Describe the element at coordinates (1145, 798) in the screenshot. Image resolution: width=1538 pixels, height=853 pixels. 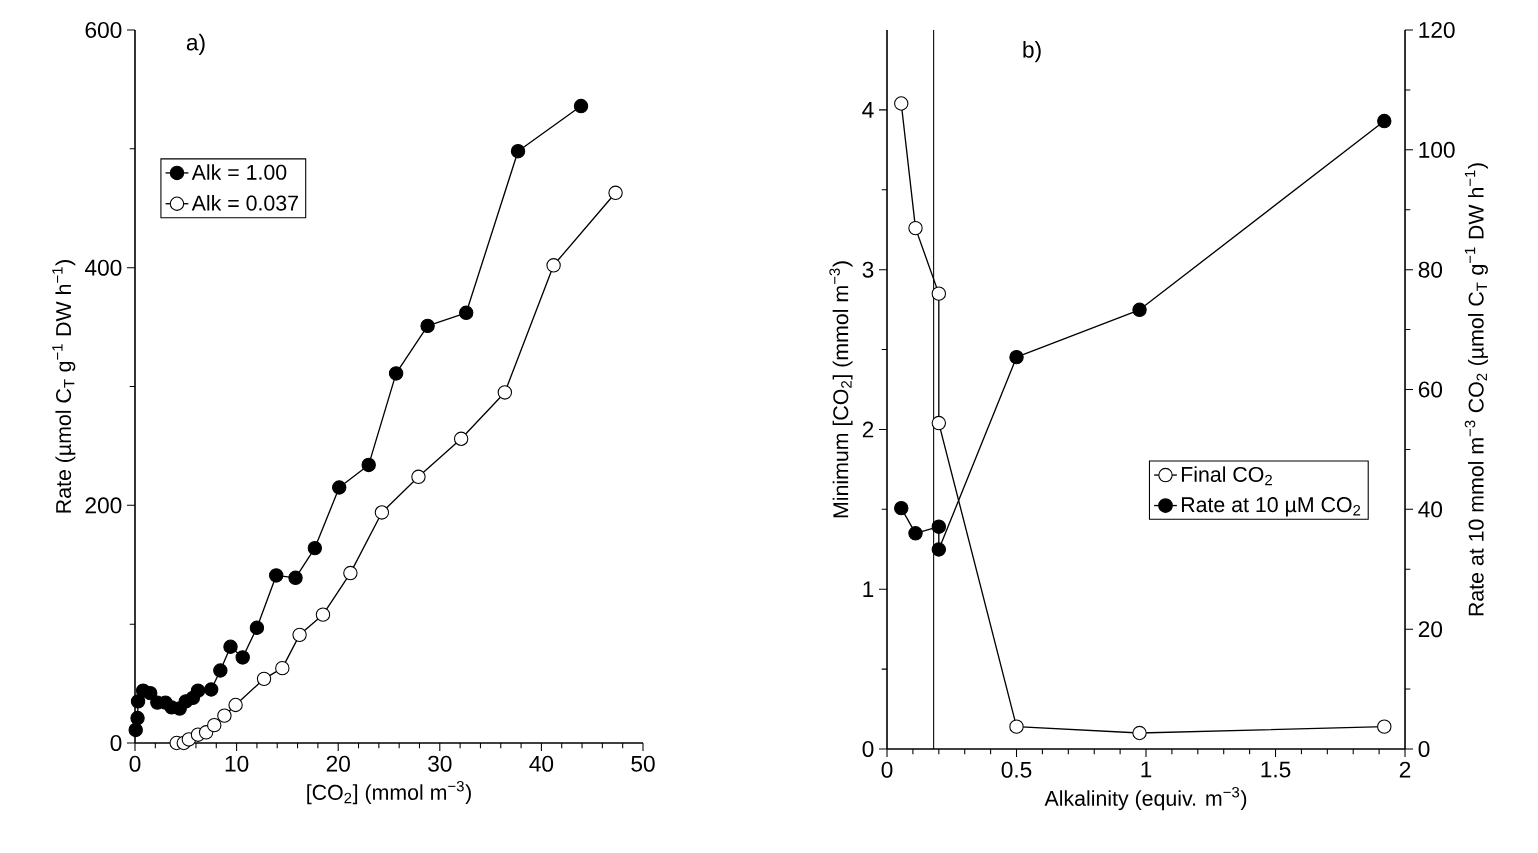
I see `x-axis-title: Alkalinity (equiv. m$^{−3}$)` at that location.